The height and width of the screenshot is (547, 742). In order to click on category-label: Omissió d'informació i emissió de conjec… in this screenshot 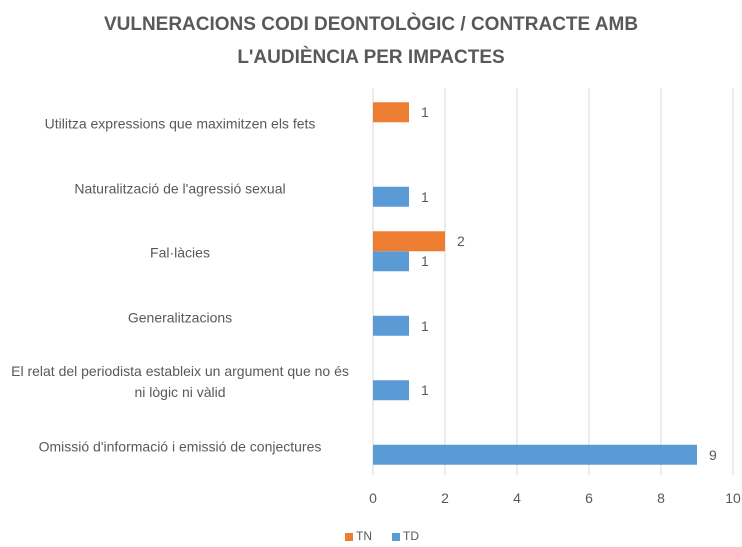, I will do `click(180, 446)`.